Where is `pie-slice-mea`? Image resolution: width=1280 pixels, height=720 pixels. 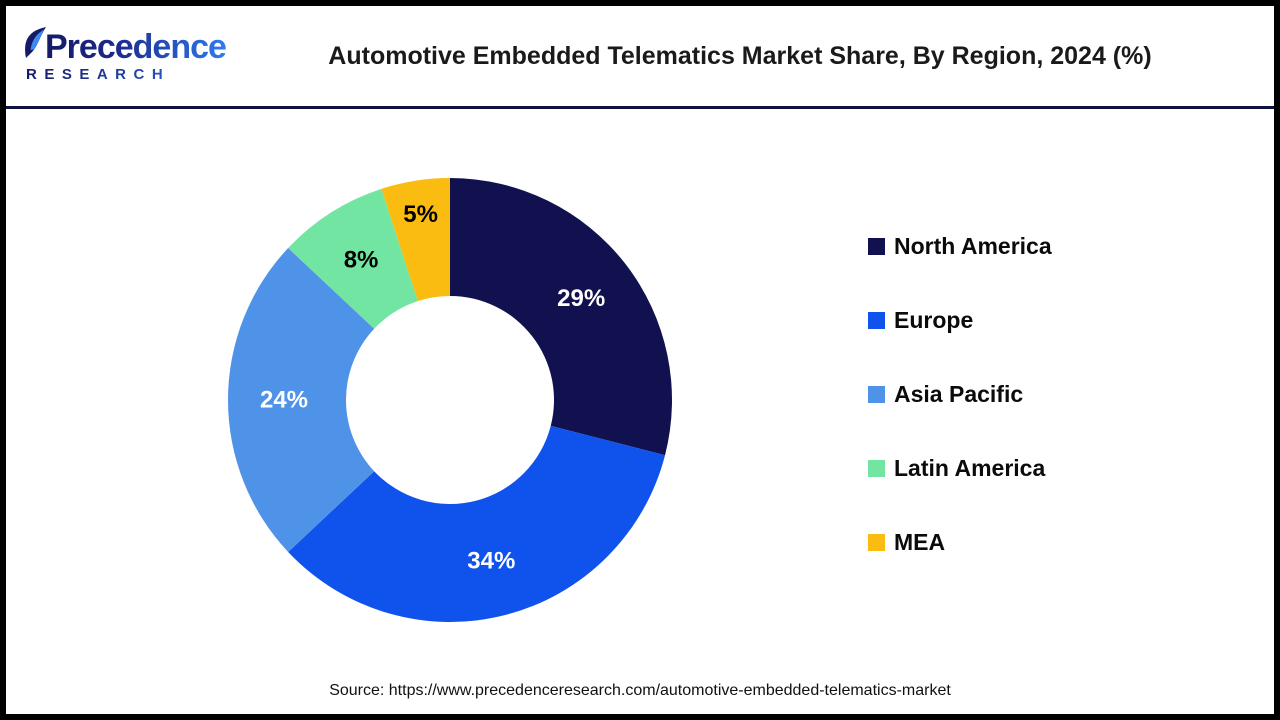
pie-slice-mea is located at coordinates (415, 240).